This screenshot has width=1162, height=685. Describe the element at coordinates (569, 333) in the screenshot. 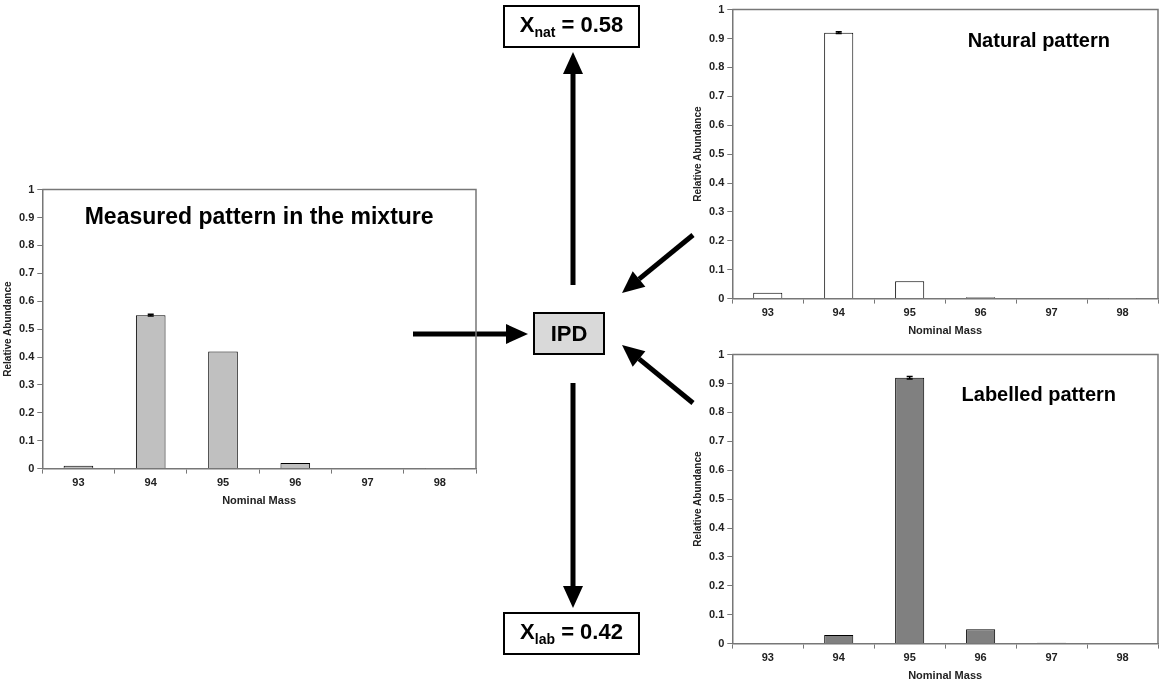

I see `text: IPD` at that location.